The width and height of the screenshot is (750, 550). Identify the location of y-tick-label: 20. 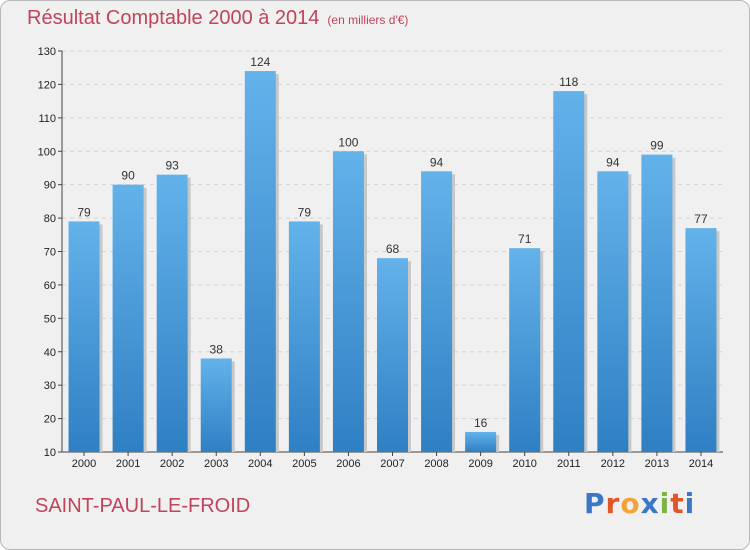
(50, 420).